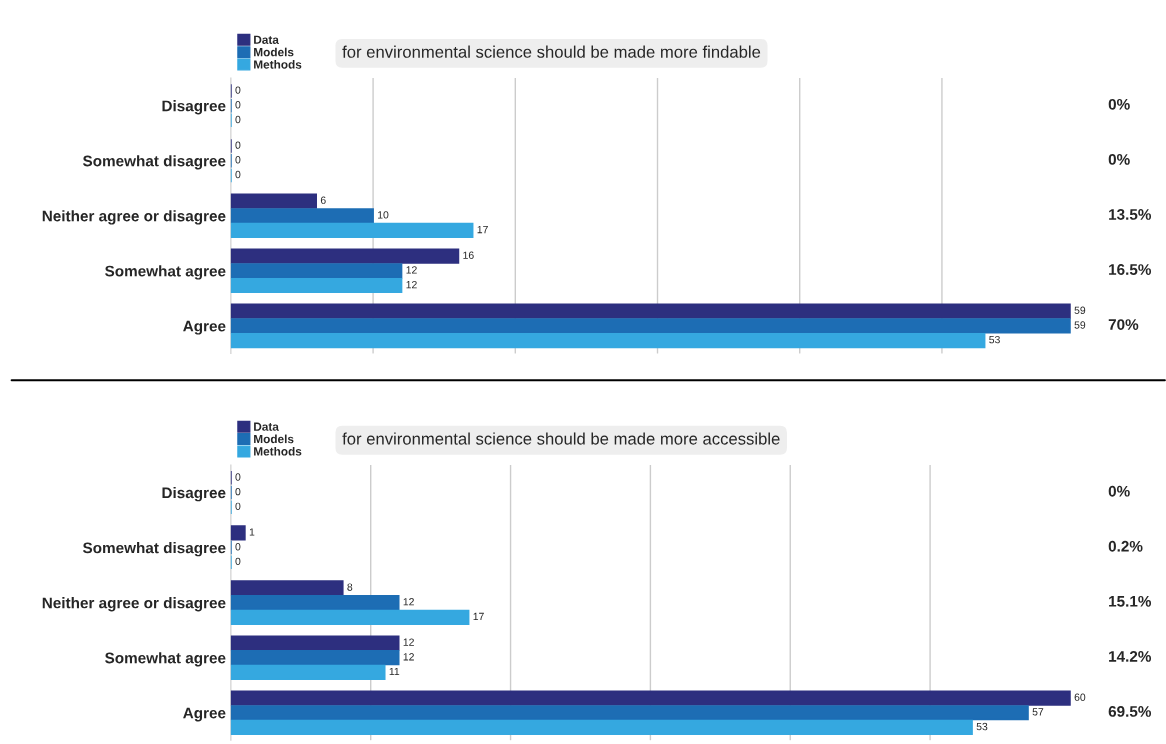  Describe the element at coordinates (1130, 711) in the screenshot. I see `text: 69.5%` at that location.